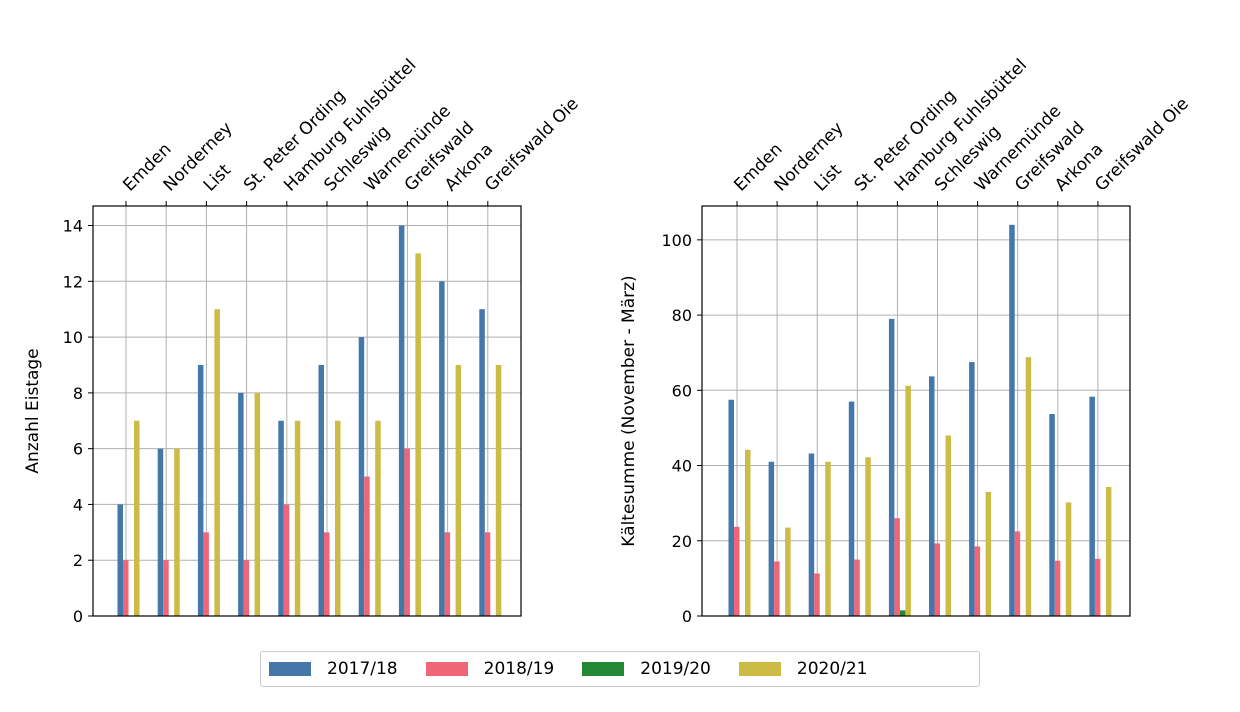 The image size is (1240, 712). Describe the element at coordinates (78, 393) in the screenshot. I see `y-tick-label: 8` at that location.